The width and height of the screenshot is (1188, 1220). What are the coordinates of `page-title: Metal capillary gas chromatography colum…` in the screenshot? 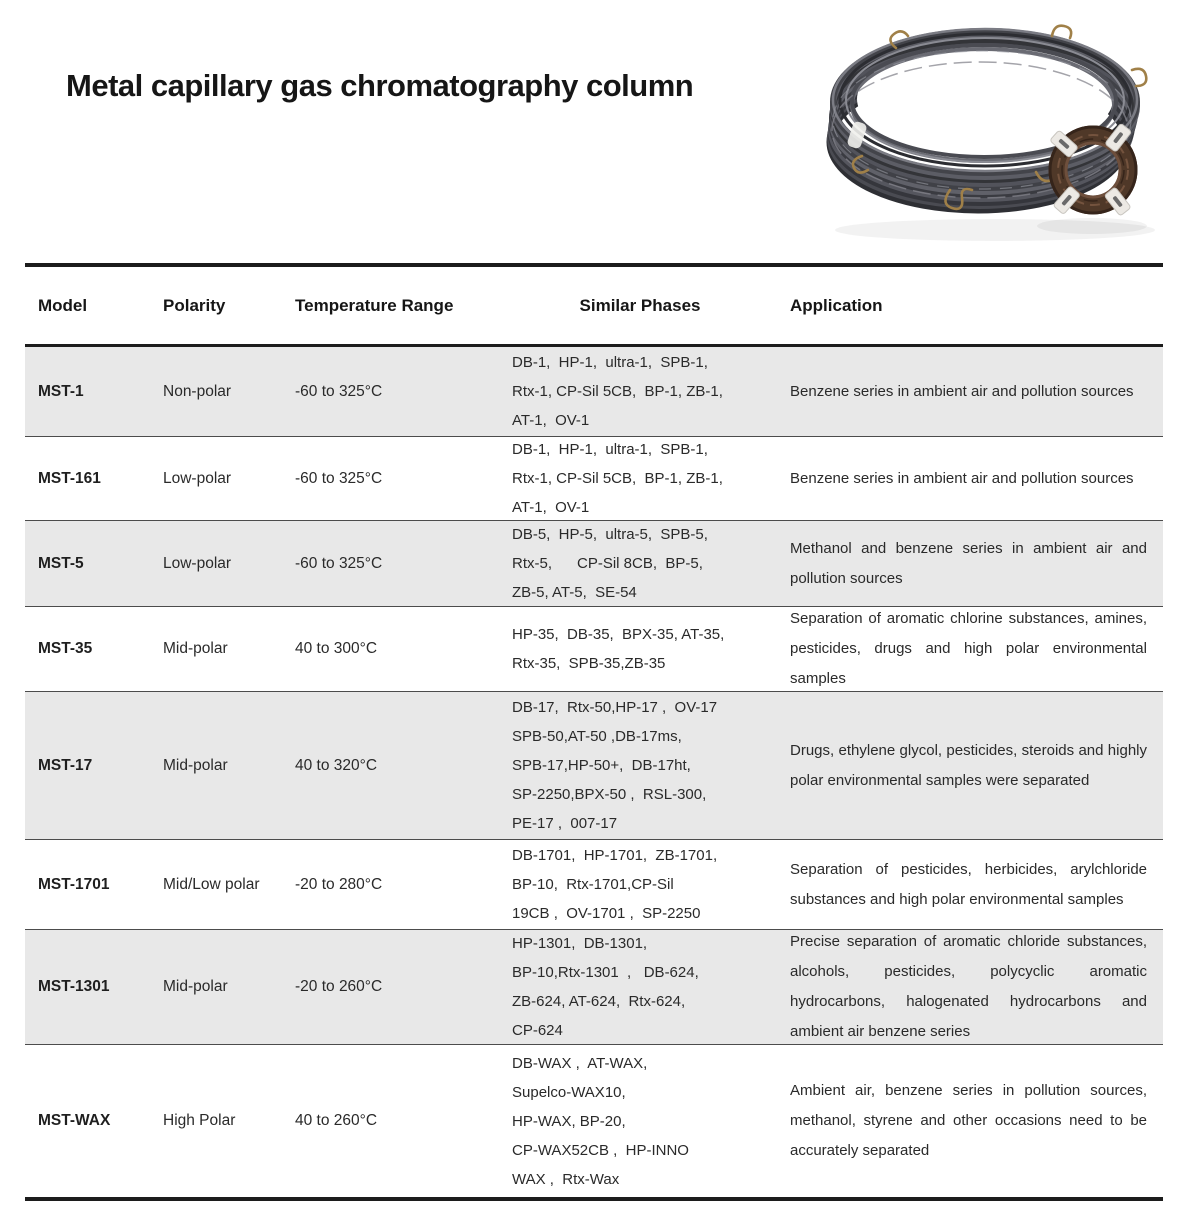 It's located at (380, 85).